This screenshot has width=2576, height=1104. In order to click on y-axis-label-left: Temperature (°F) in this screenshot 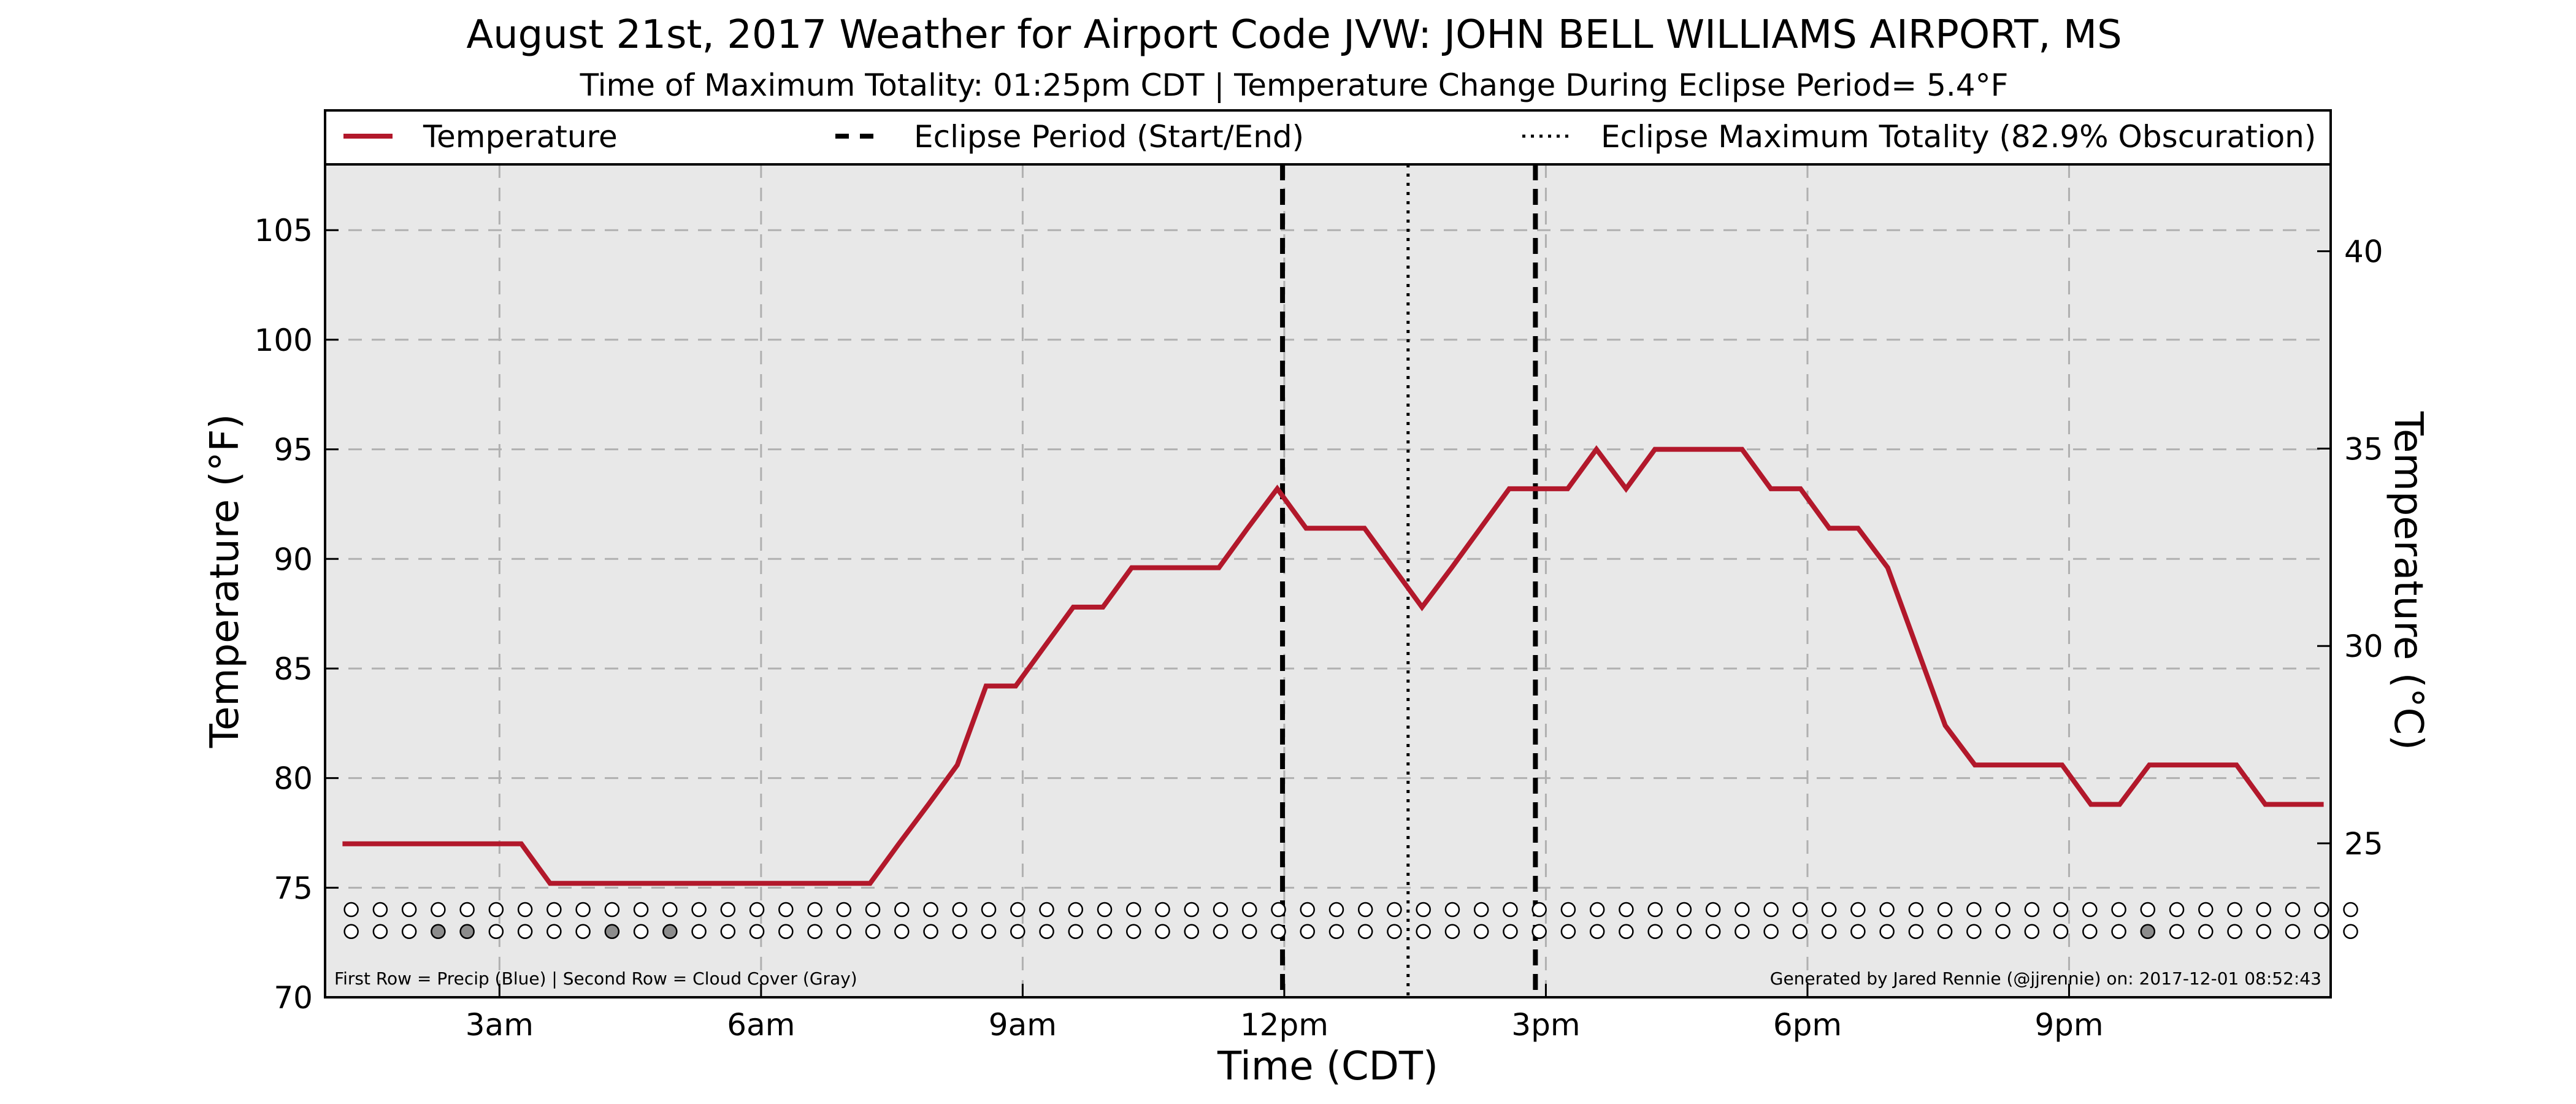, I will do `click(225, 581)`.